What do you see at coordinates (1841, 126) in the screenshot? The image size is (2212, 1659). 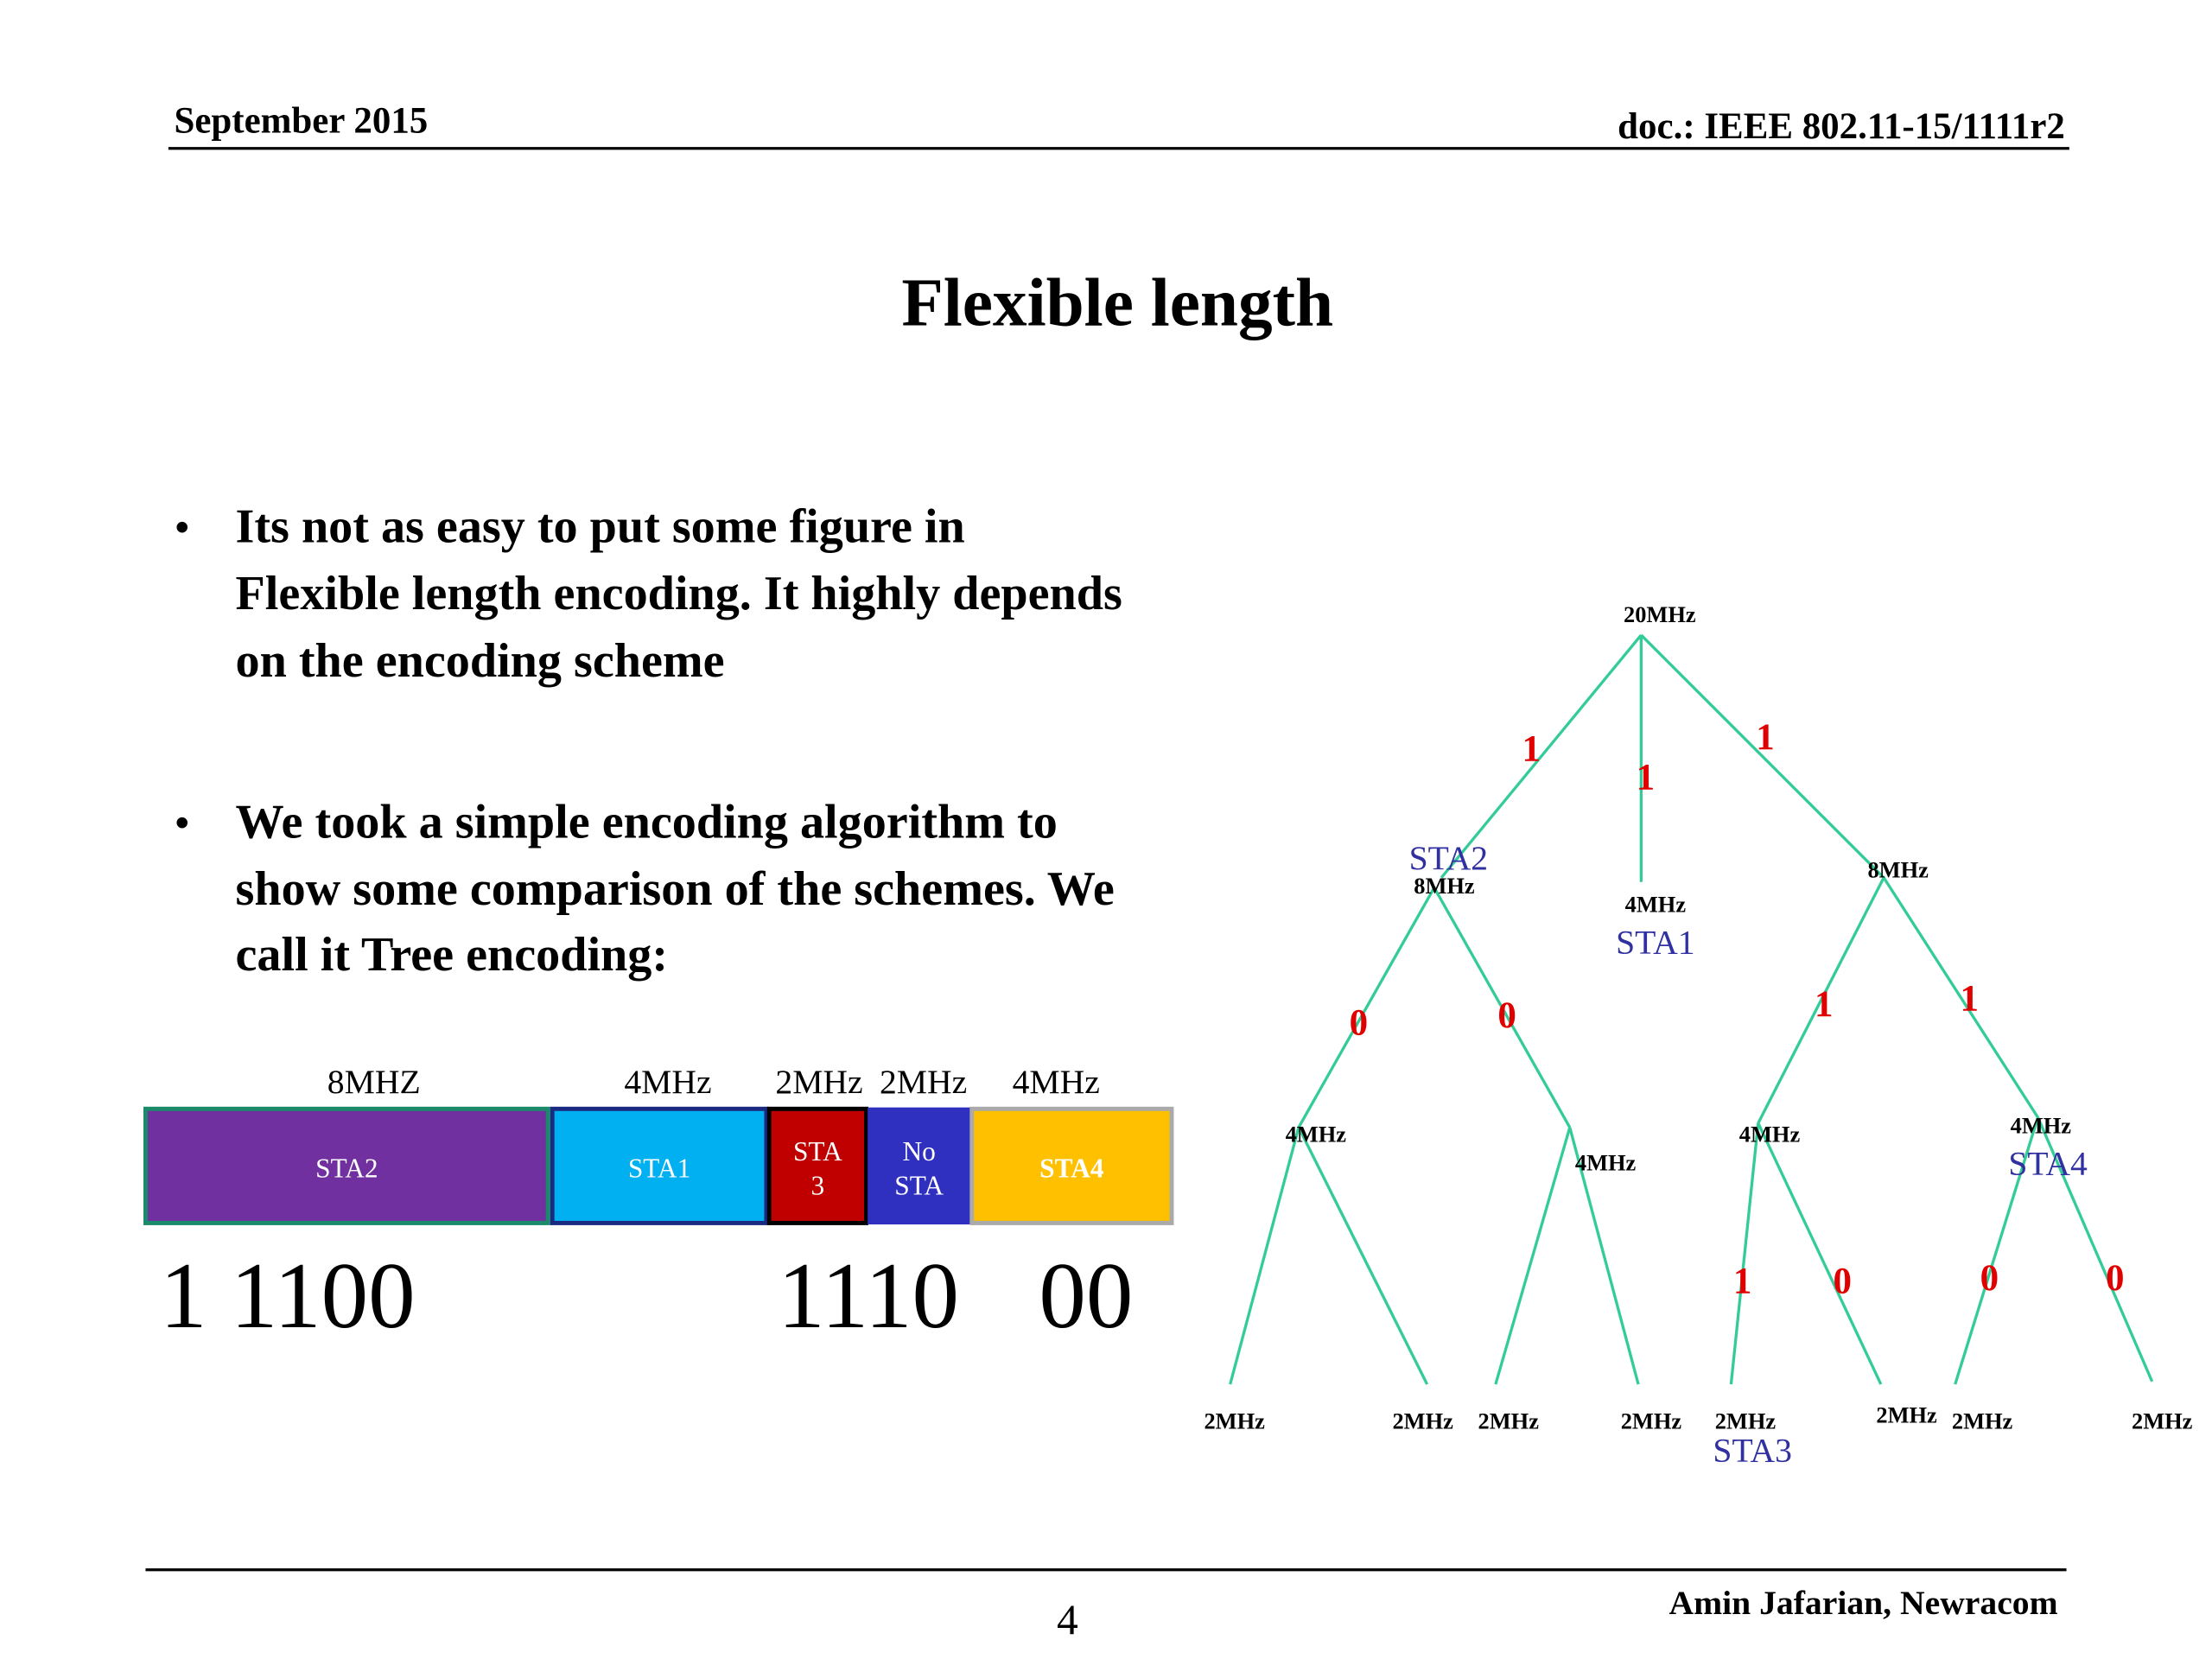 I see `header-doc: doc.: IEEE 802.11-15/1111r2` at bounding box center [1841, 126].